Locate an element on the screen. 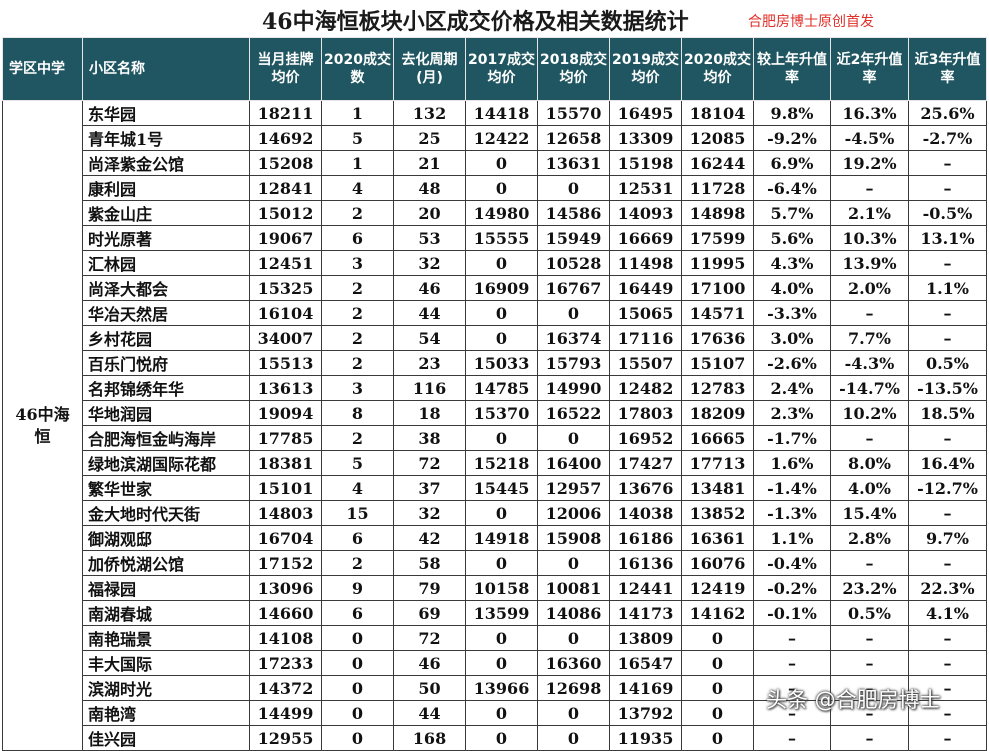 Image resolution: width=989 pixels, height=751 pixels. table-cell: 23 is located at coordinates (429, 363).